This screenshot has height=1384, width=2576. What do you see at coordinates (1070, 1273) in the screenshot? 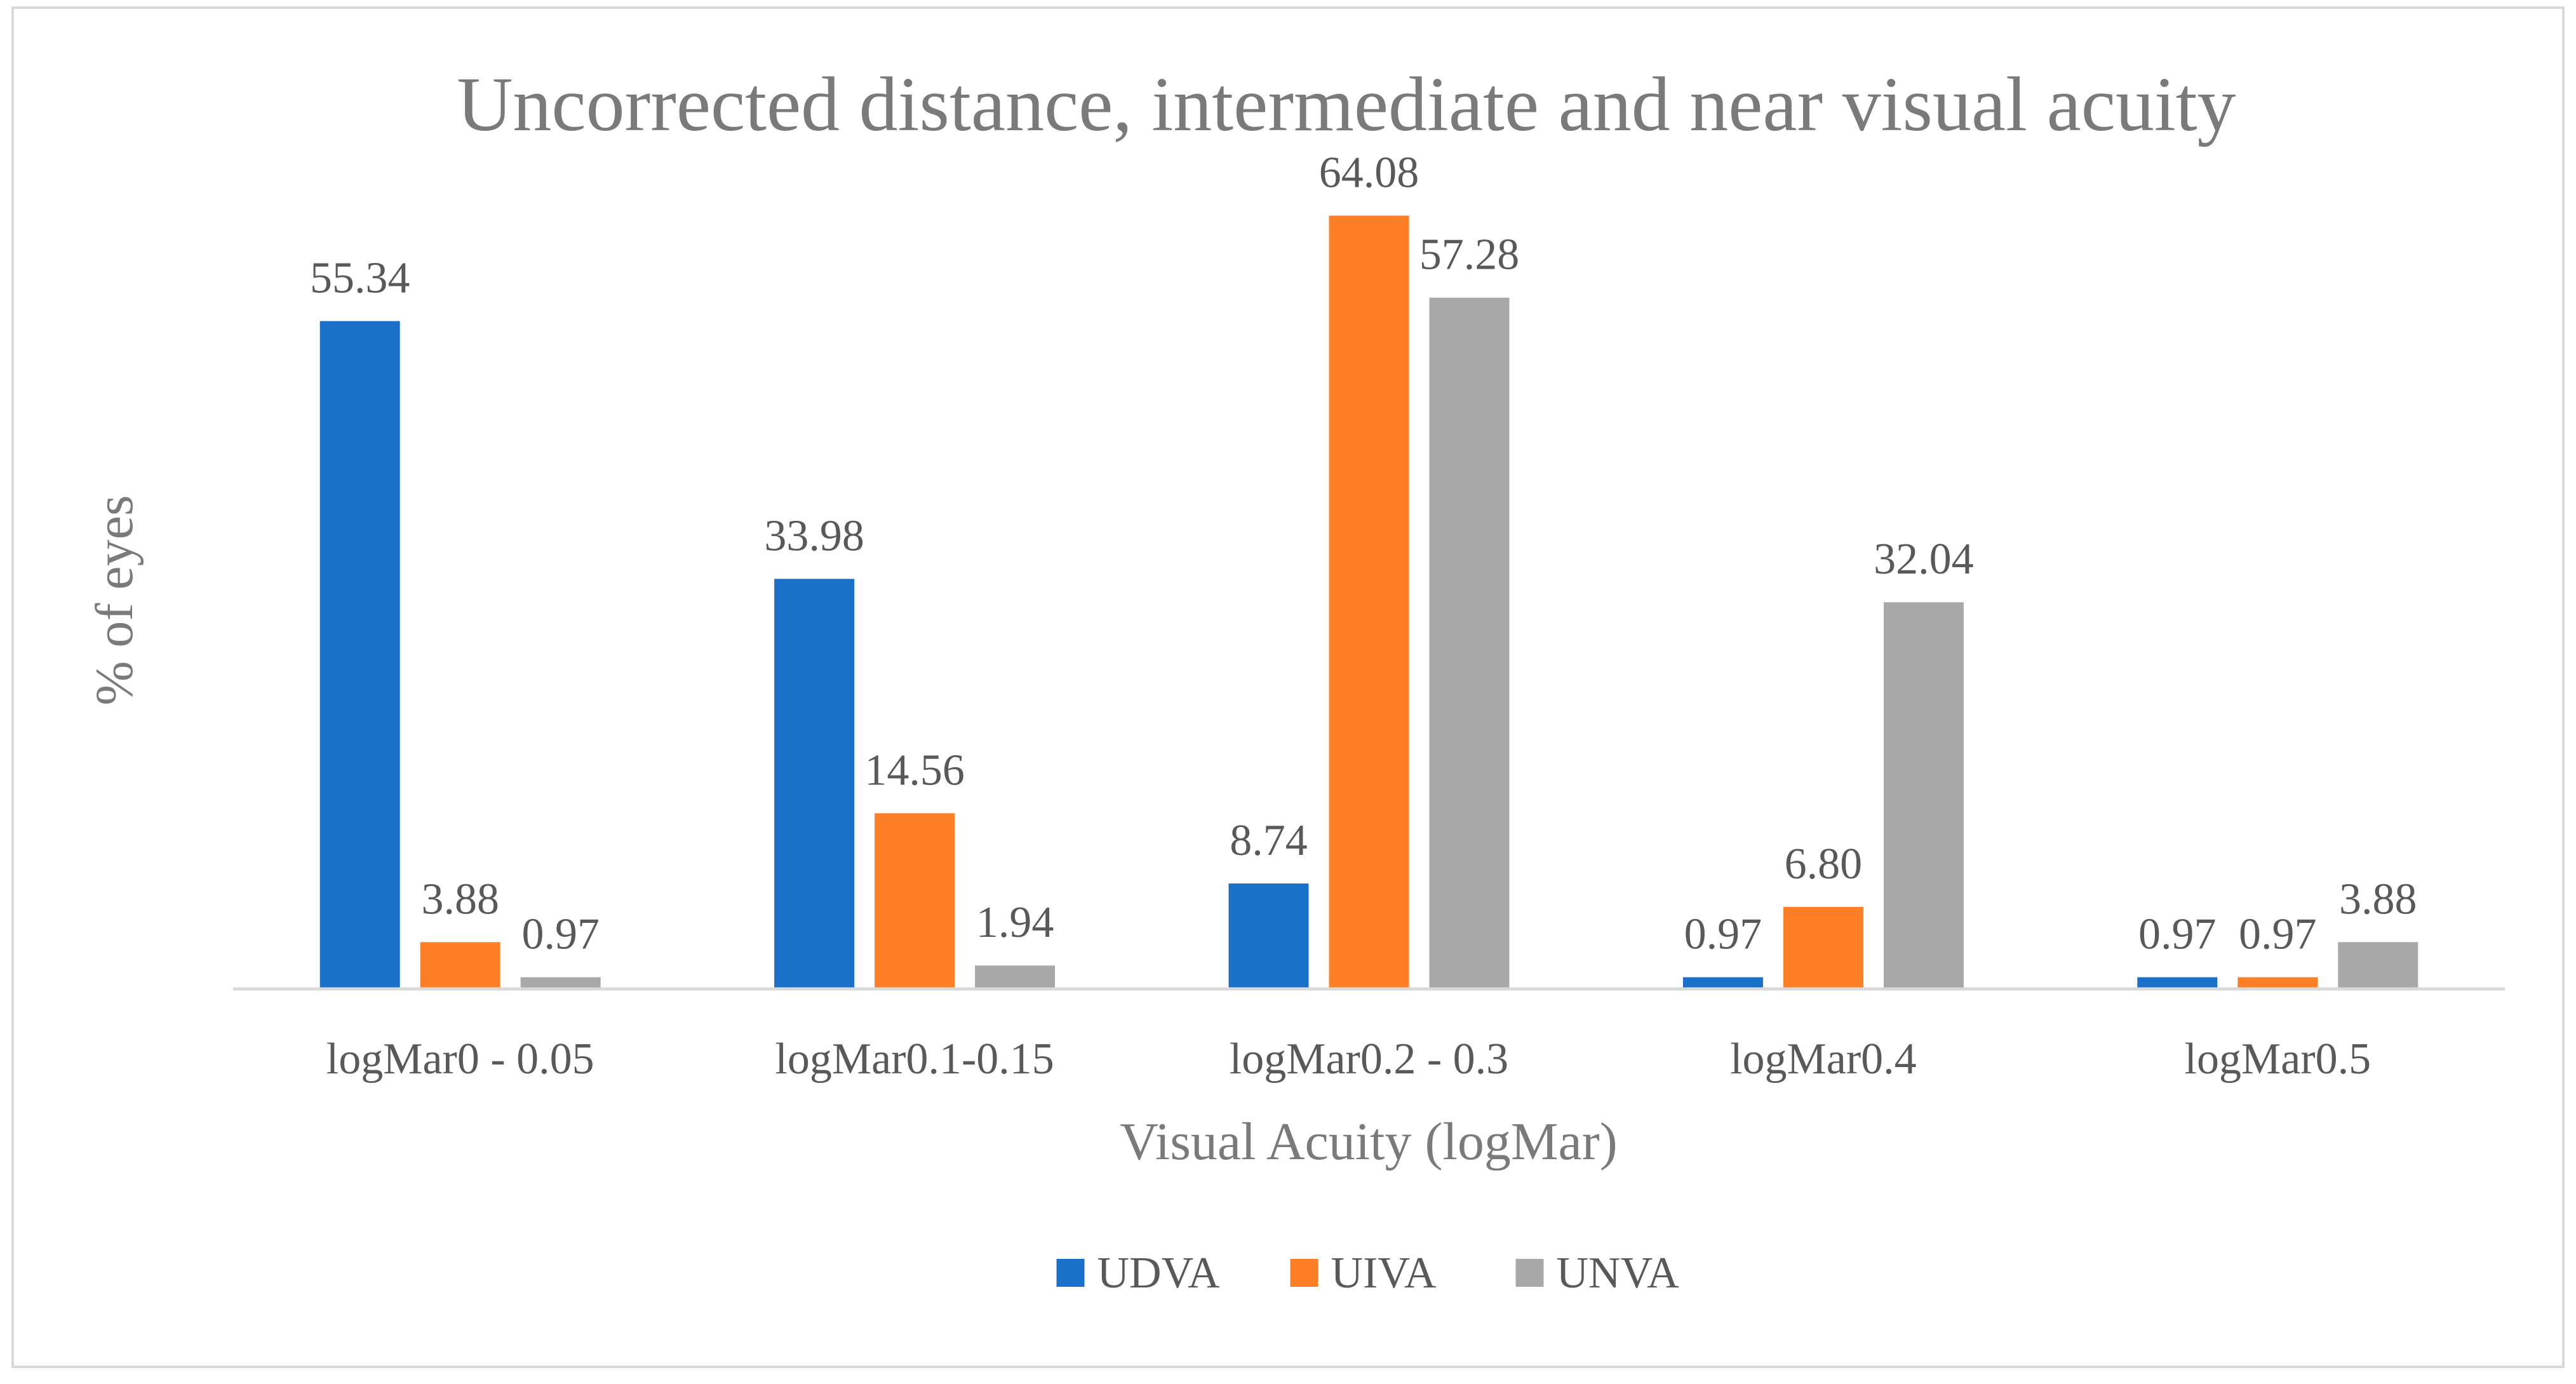
I see `legend-swatch-udva` at bounding box center [1070, 1273].